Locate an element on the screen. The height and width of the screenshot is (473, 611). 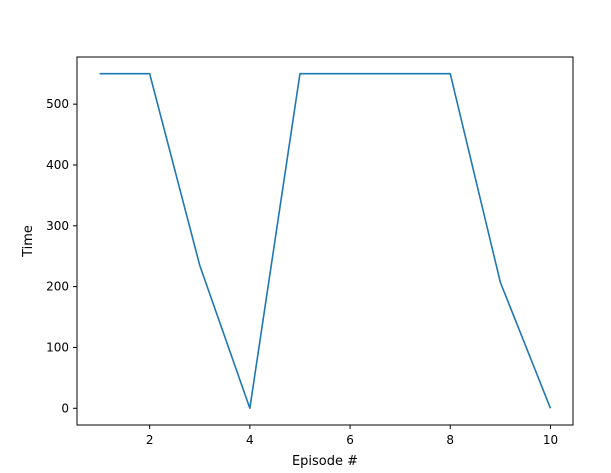
y-tick-label: 0 is located at coordinates (65, 408).